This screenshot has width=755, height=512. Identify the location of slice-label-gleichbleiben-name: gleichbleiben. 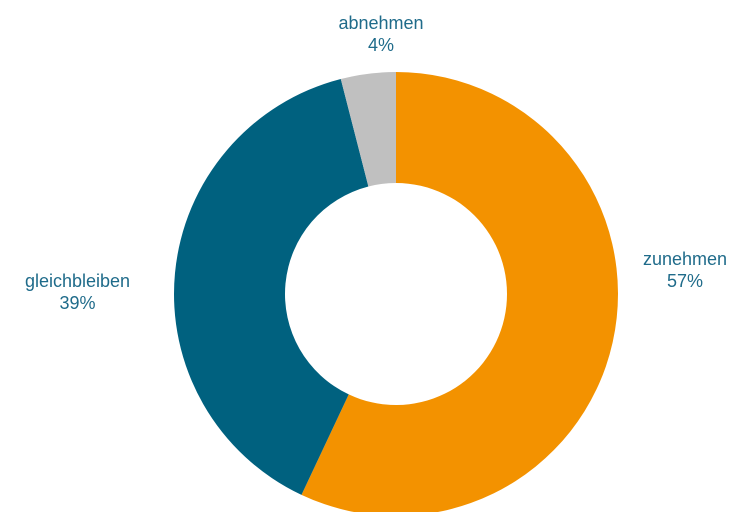
(77, 281).